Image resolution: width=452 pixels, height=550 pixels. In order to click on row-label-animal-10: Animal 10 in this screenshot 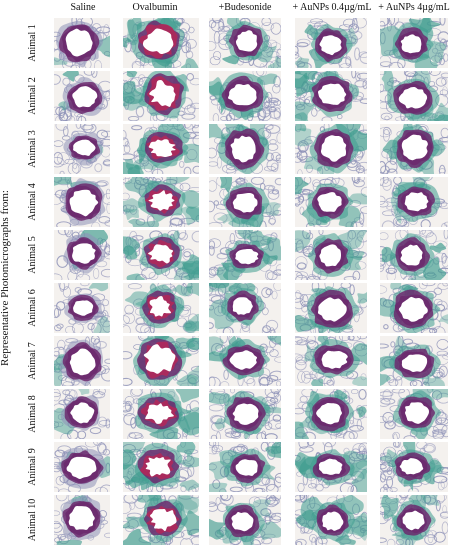, I will do `click(32, 520)`.